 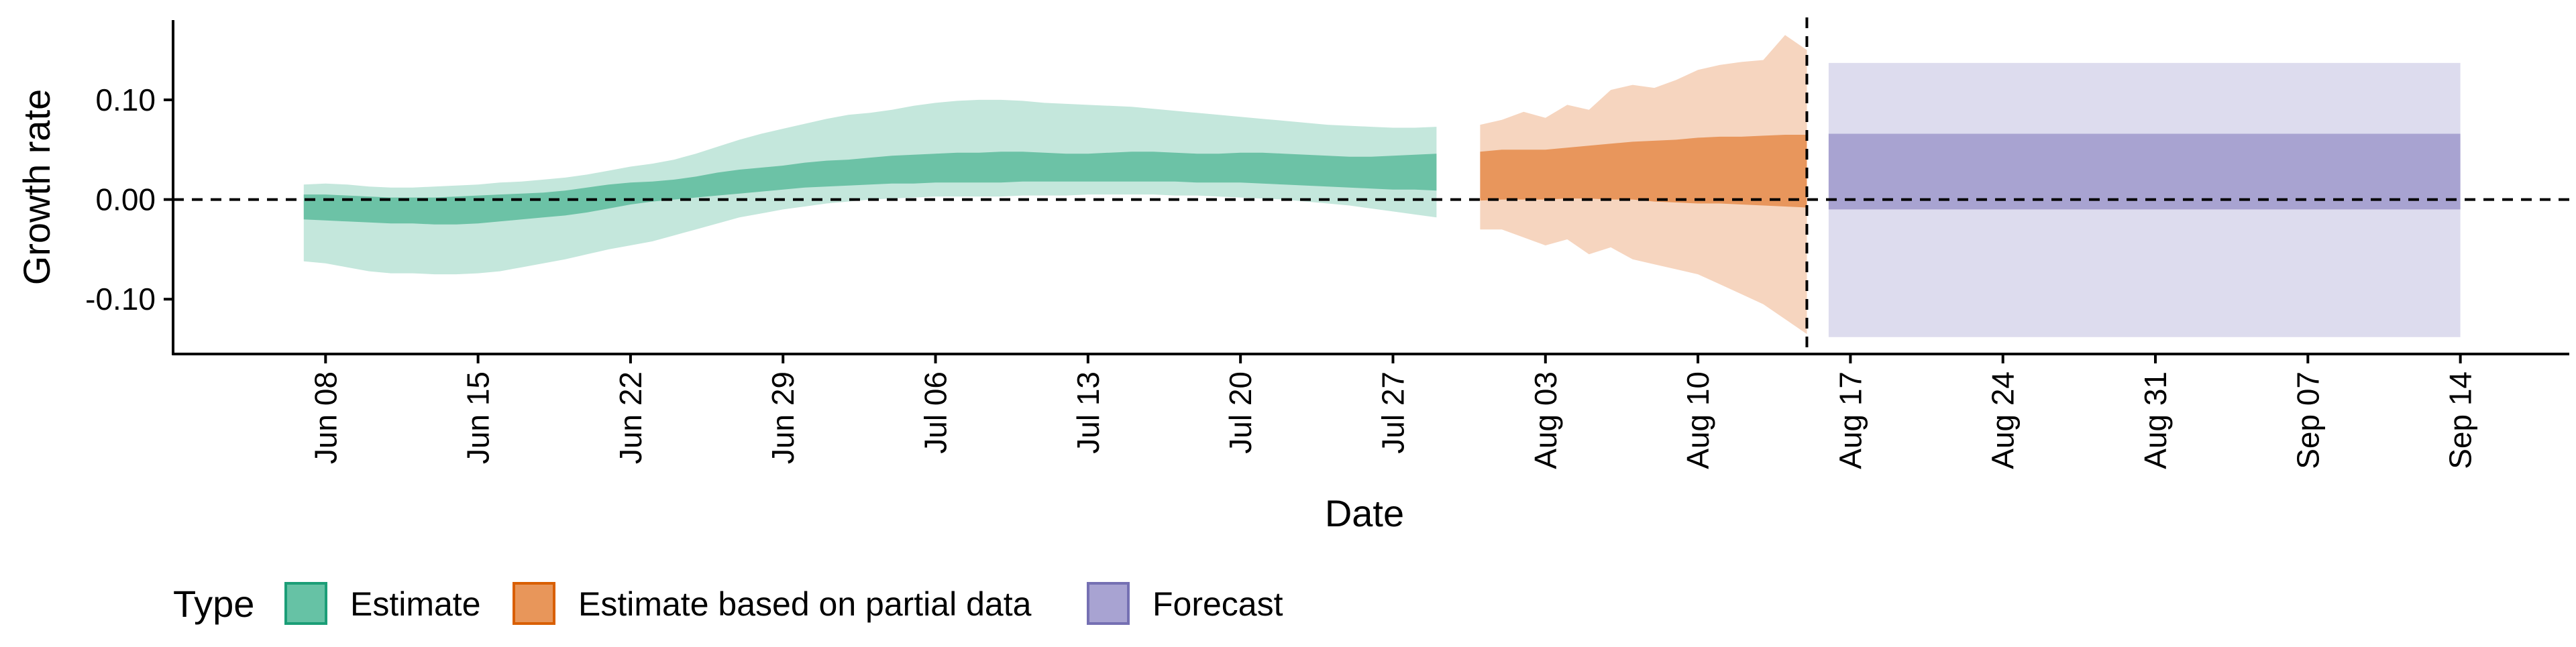 What do you see at coordinates (415, 604) in the screenshot?
I see `legend-label: Estimate` at bounding box center [415, 604].